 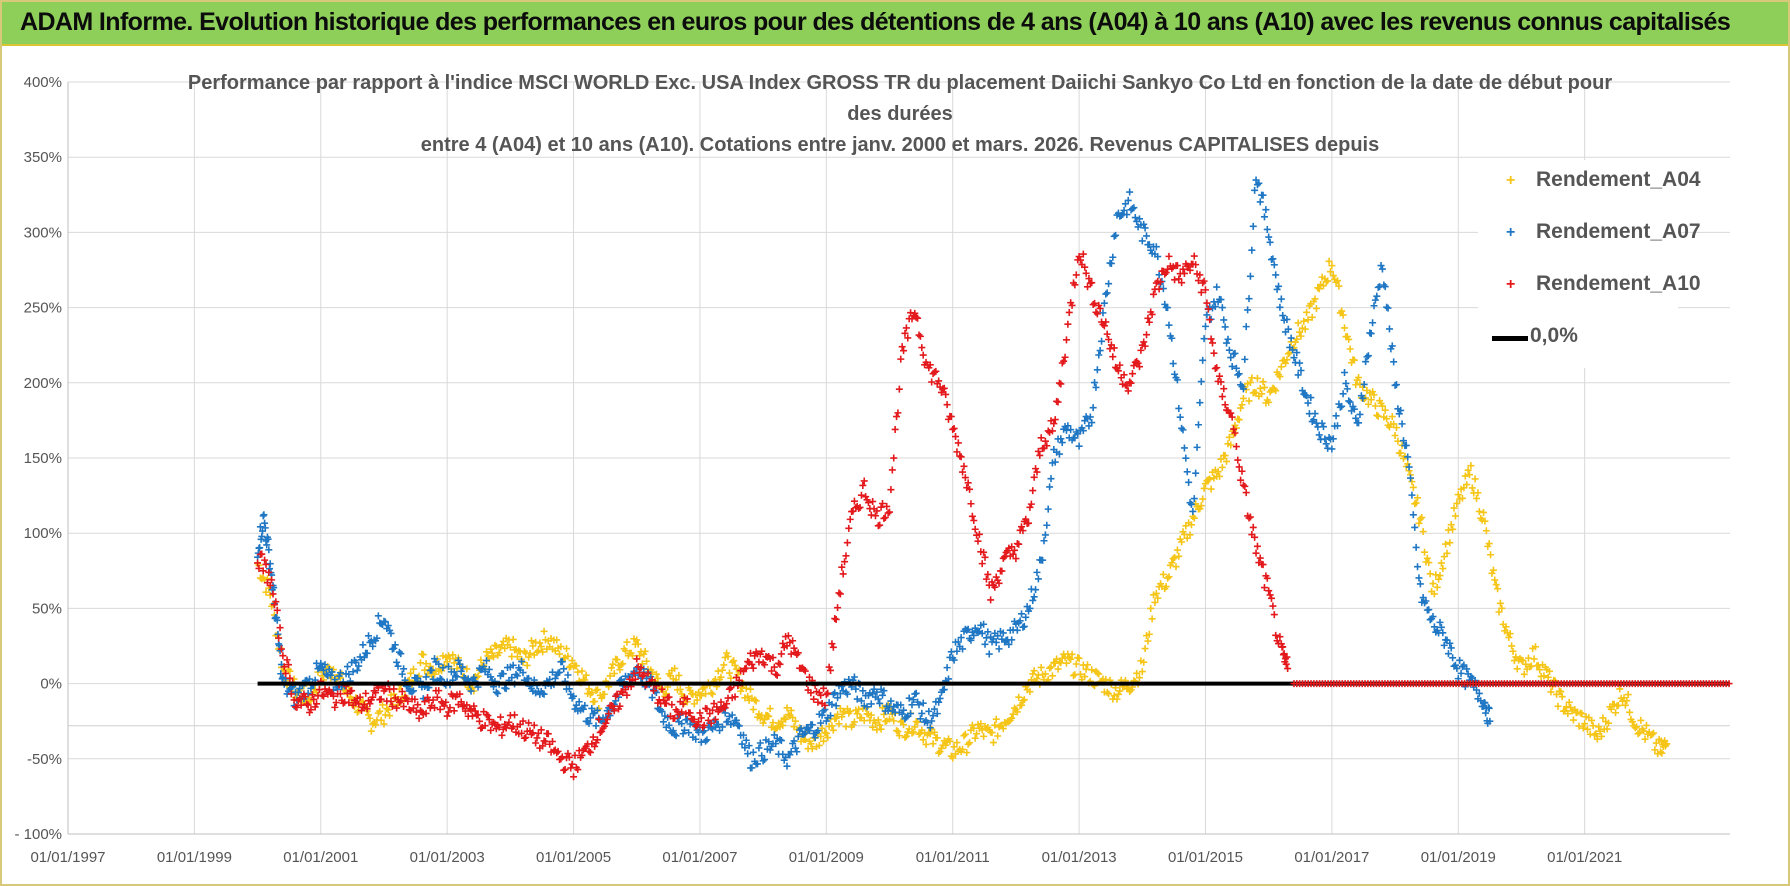 I want to click on y-tick-label: 100%, so click(x=43, y=533).